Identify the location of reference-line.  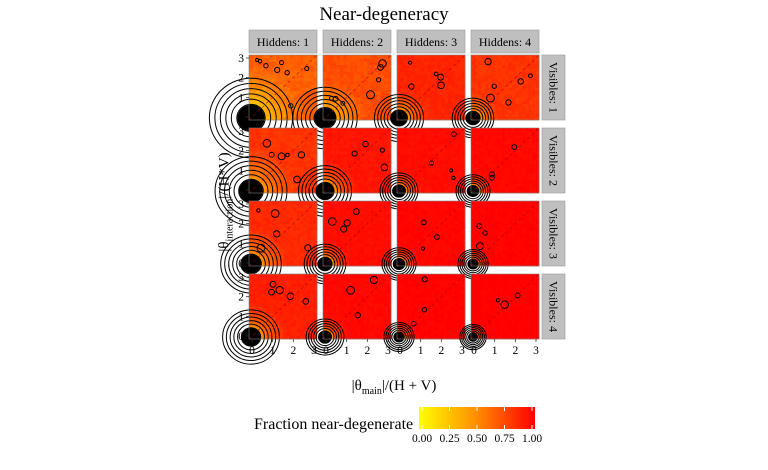
(283, 160).